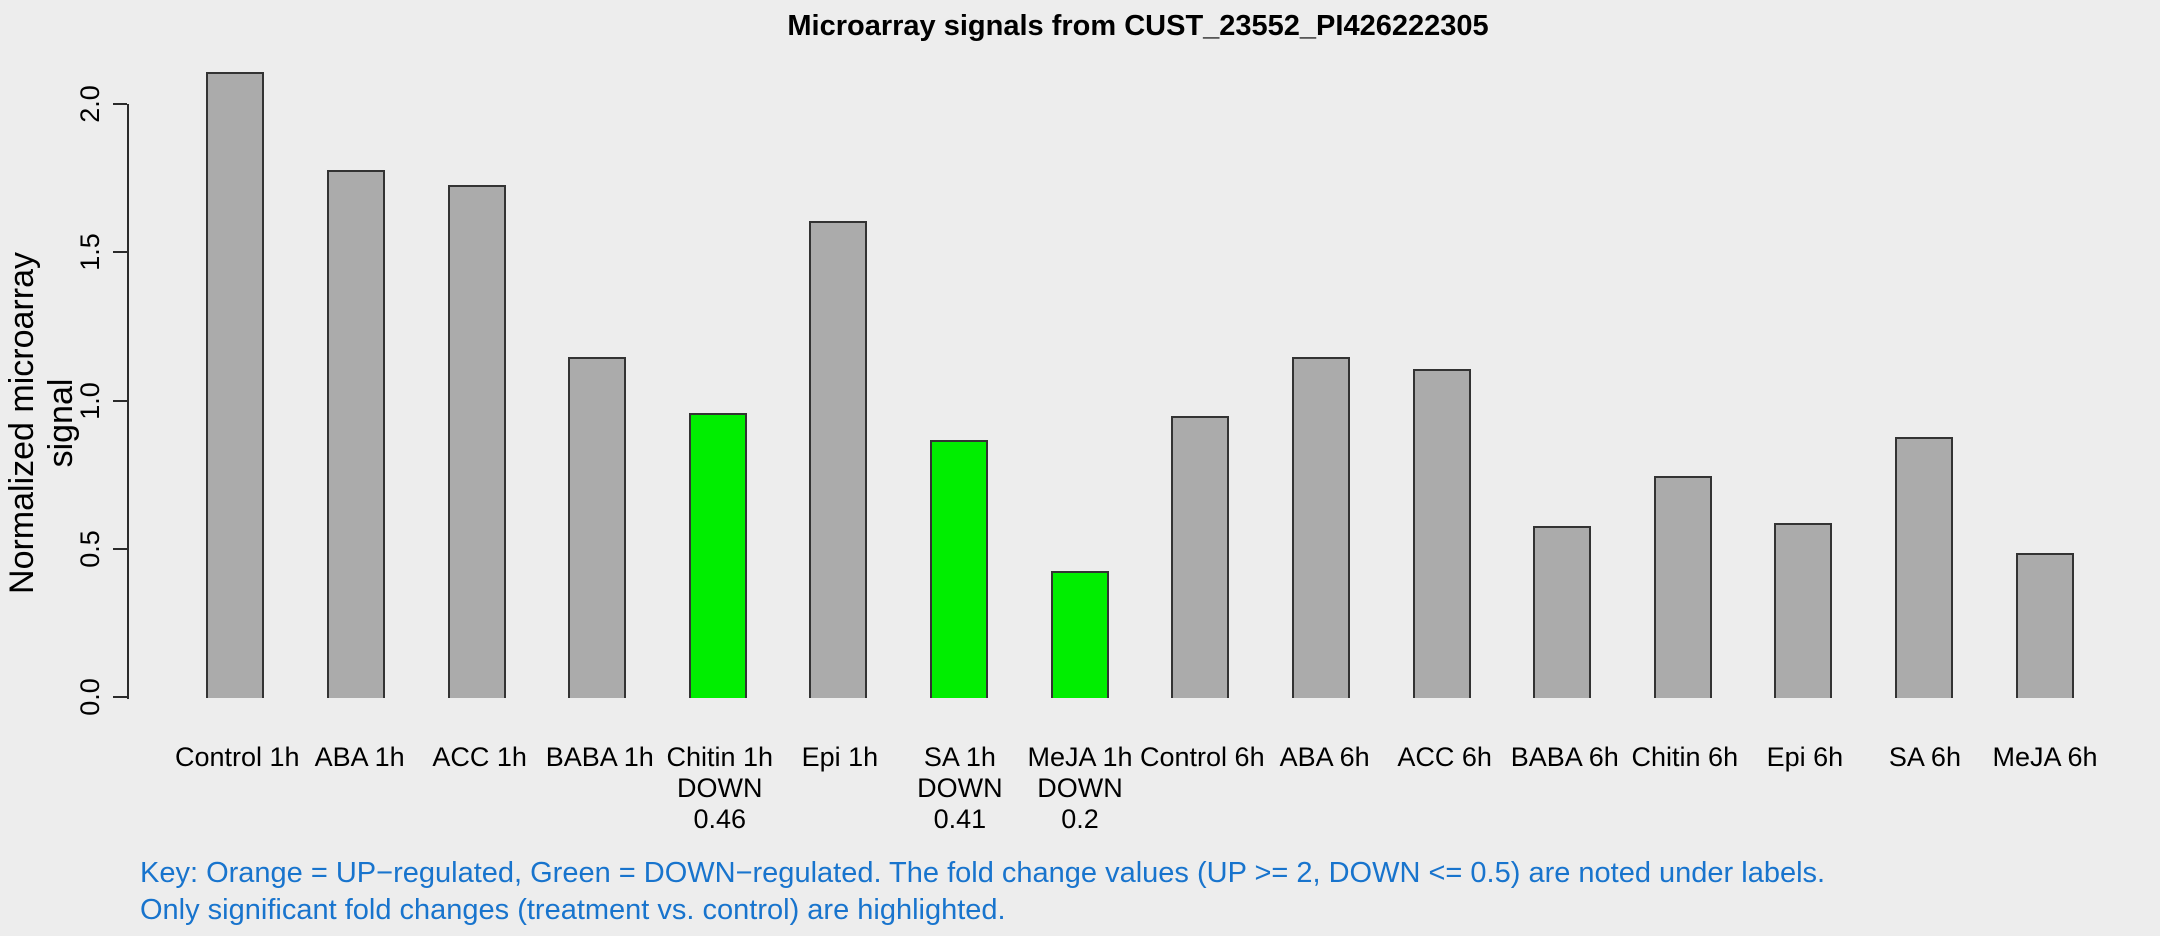 This screenshot has width=2160, height=936. I want to click on x-label-baba-1h: BABA 1h, so click(600, 766).